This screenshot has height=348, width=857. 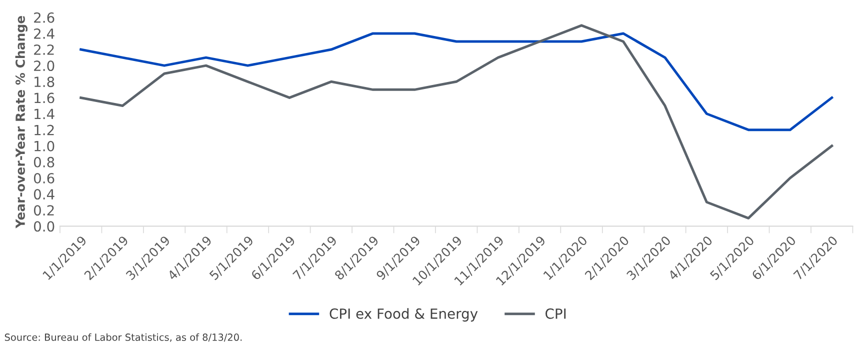 I want to click on y-tick-label: 0.4, so click(x=44, y=194).